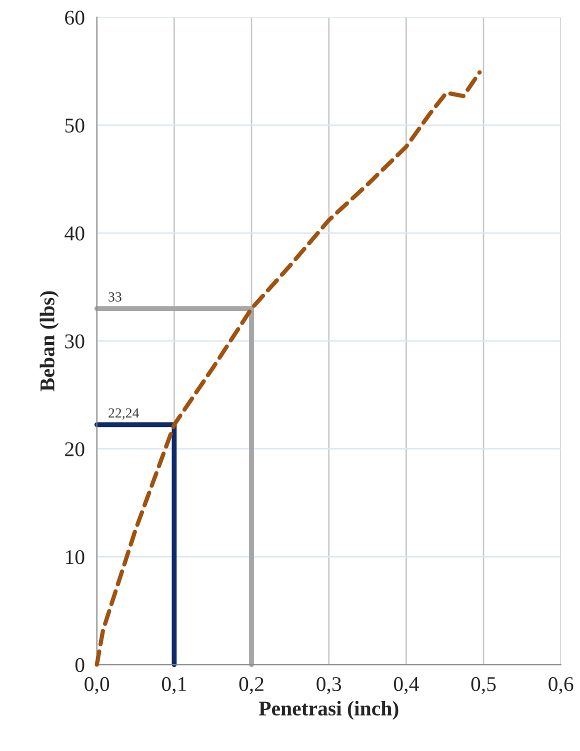 The height and width of the screenshot is (751, 580). Describe the element at coordinates (483, 685) in the screenshot. I see `x-tick-label: 0,5` at that location.